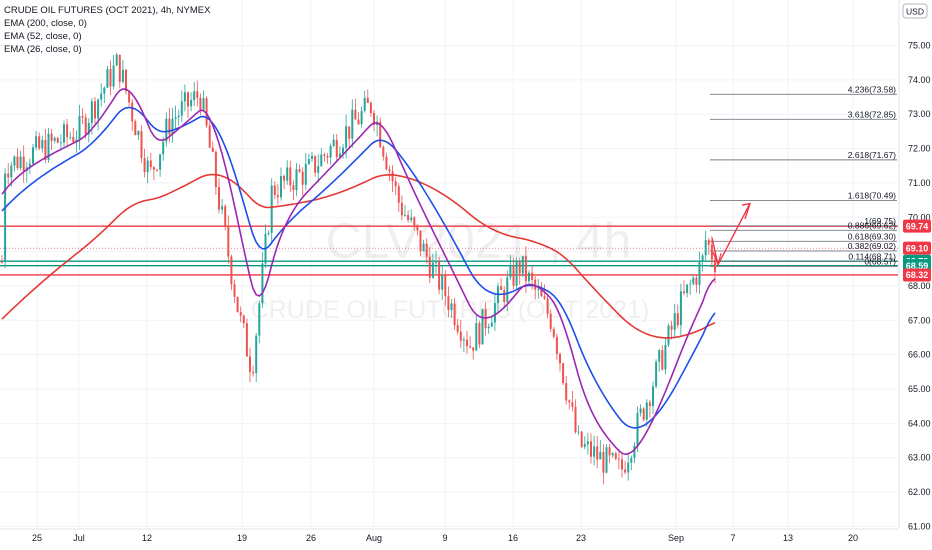 The height and width of the screenshot is (550, 932). What do you see at coordinates (513, 538) in the screenshot?
I see `time-tick-label: 16` at bounding box center [513, 538].